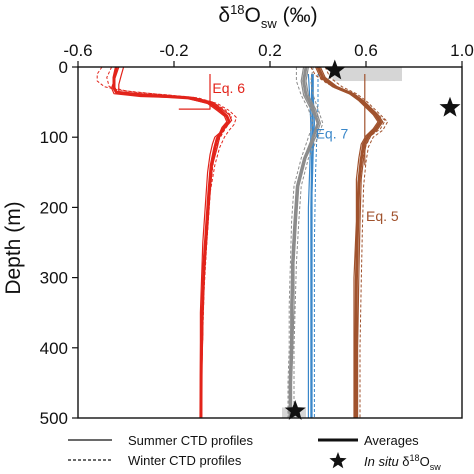 The height and width of the screenshot is (474, 474). What do you see at coordinates (185, 460) in the screenshot?
I see `legend-label-winter: Winter CTD profiles` at bounding box center [185, 460].